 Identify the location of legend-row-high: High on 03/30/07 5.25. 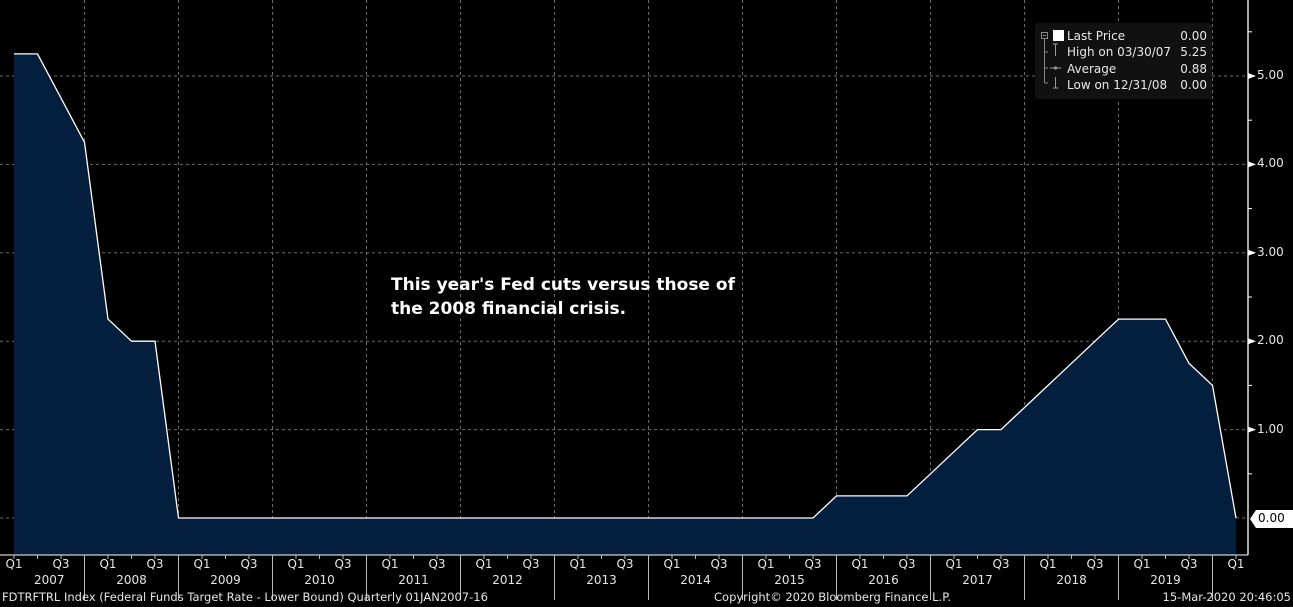
(1137, 52).